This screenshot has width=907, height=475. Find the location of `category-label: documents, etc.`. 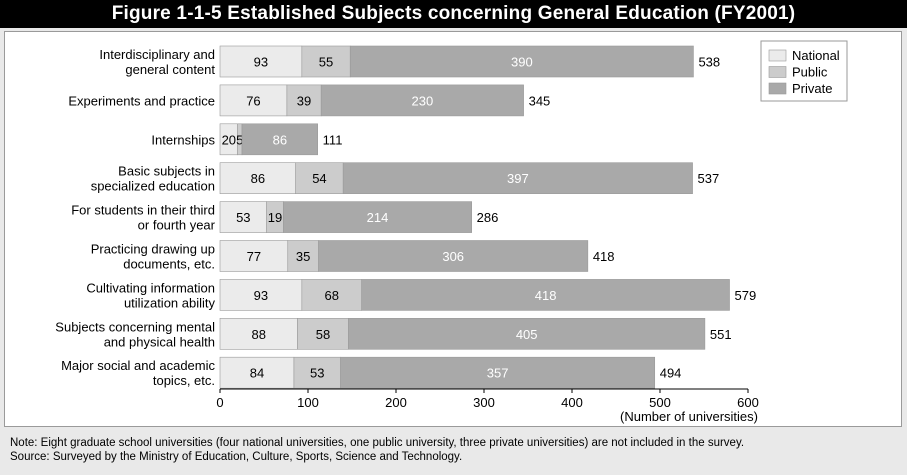

category-label: documents, etc. is located at coordinates (169, 264).